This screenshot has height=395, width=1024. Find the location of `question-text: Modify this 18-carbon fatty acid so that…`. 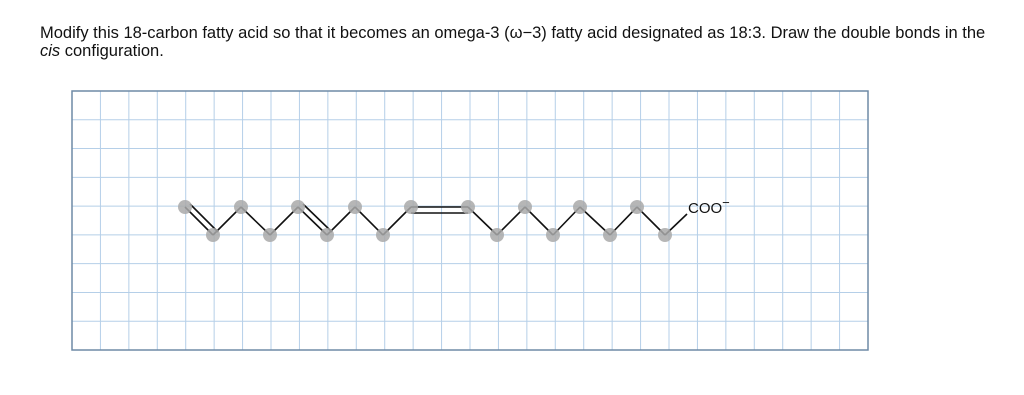

question-text: Modify this 18-carbon fatty acid so that… is located at coordinates (513, 33).